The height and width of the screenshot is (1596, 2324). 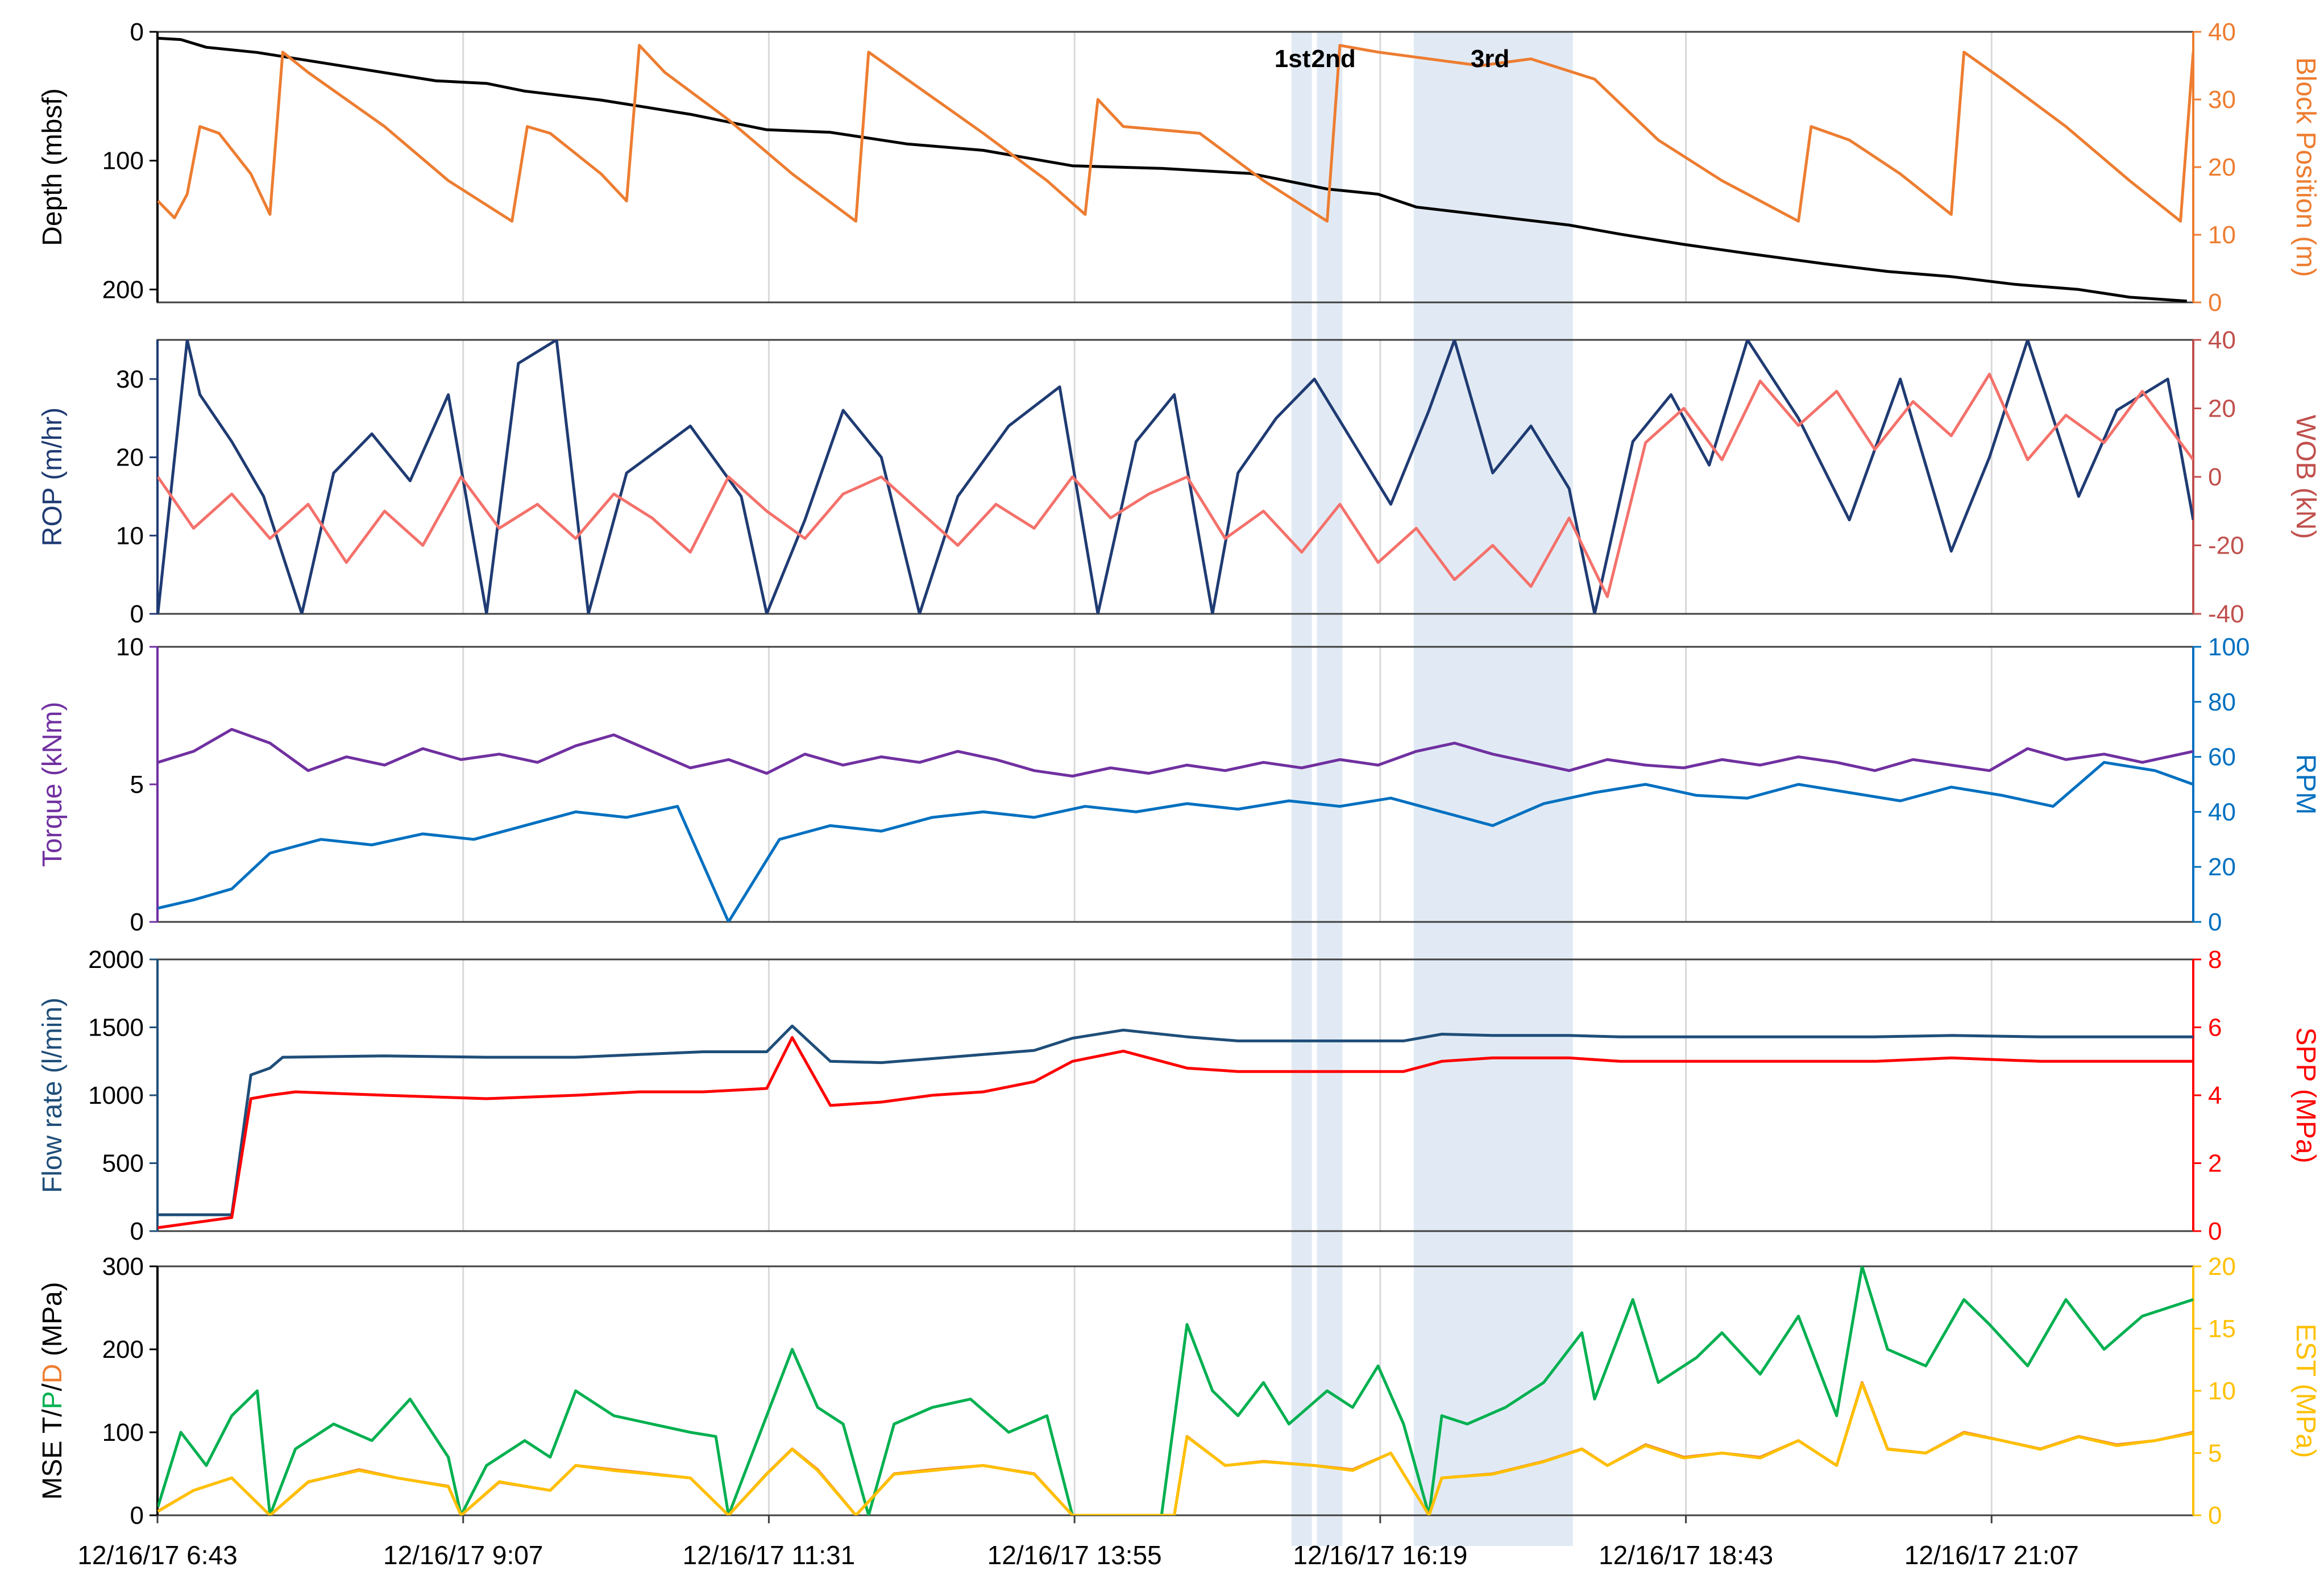 What do you see at coordinates (2229, 647) in the screenshot?
I see `right-tick-label: 100` at bounding box center [2229, 647].